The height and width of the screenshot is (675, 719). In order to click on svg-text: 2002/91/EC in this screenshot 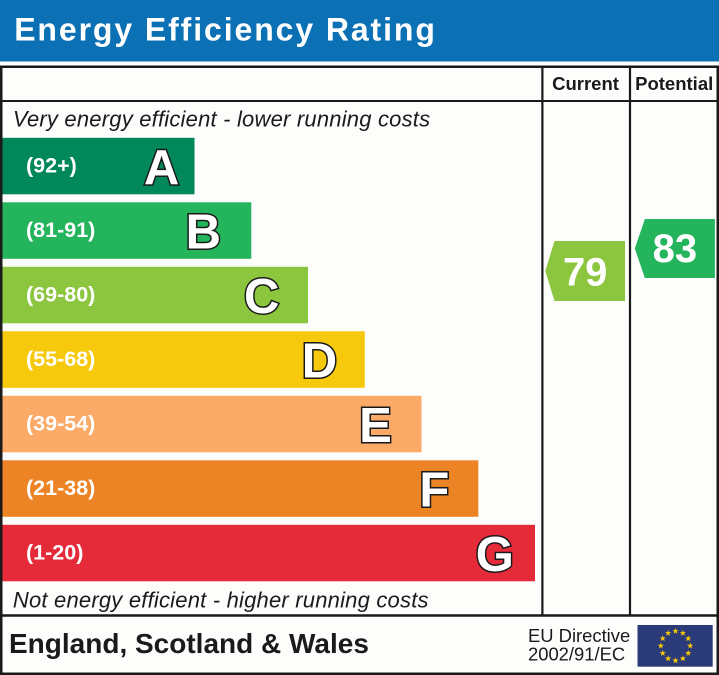, I will do `click(576, 654)`.